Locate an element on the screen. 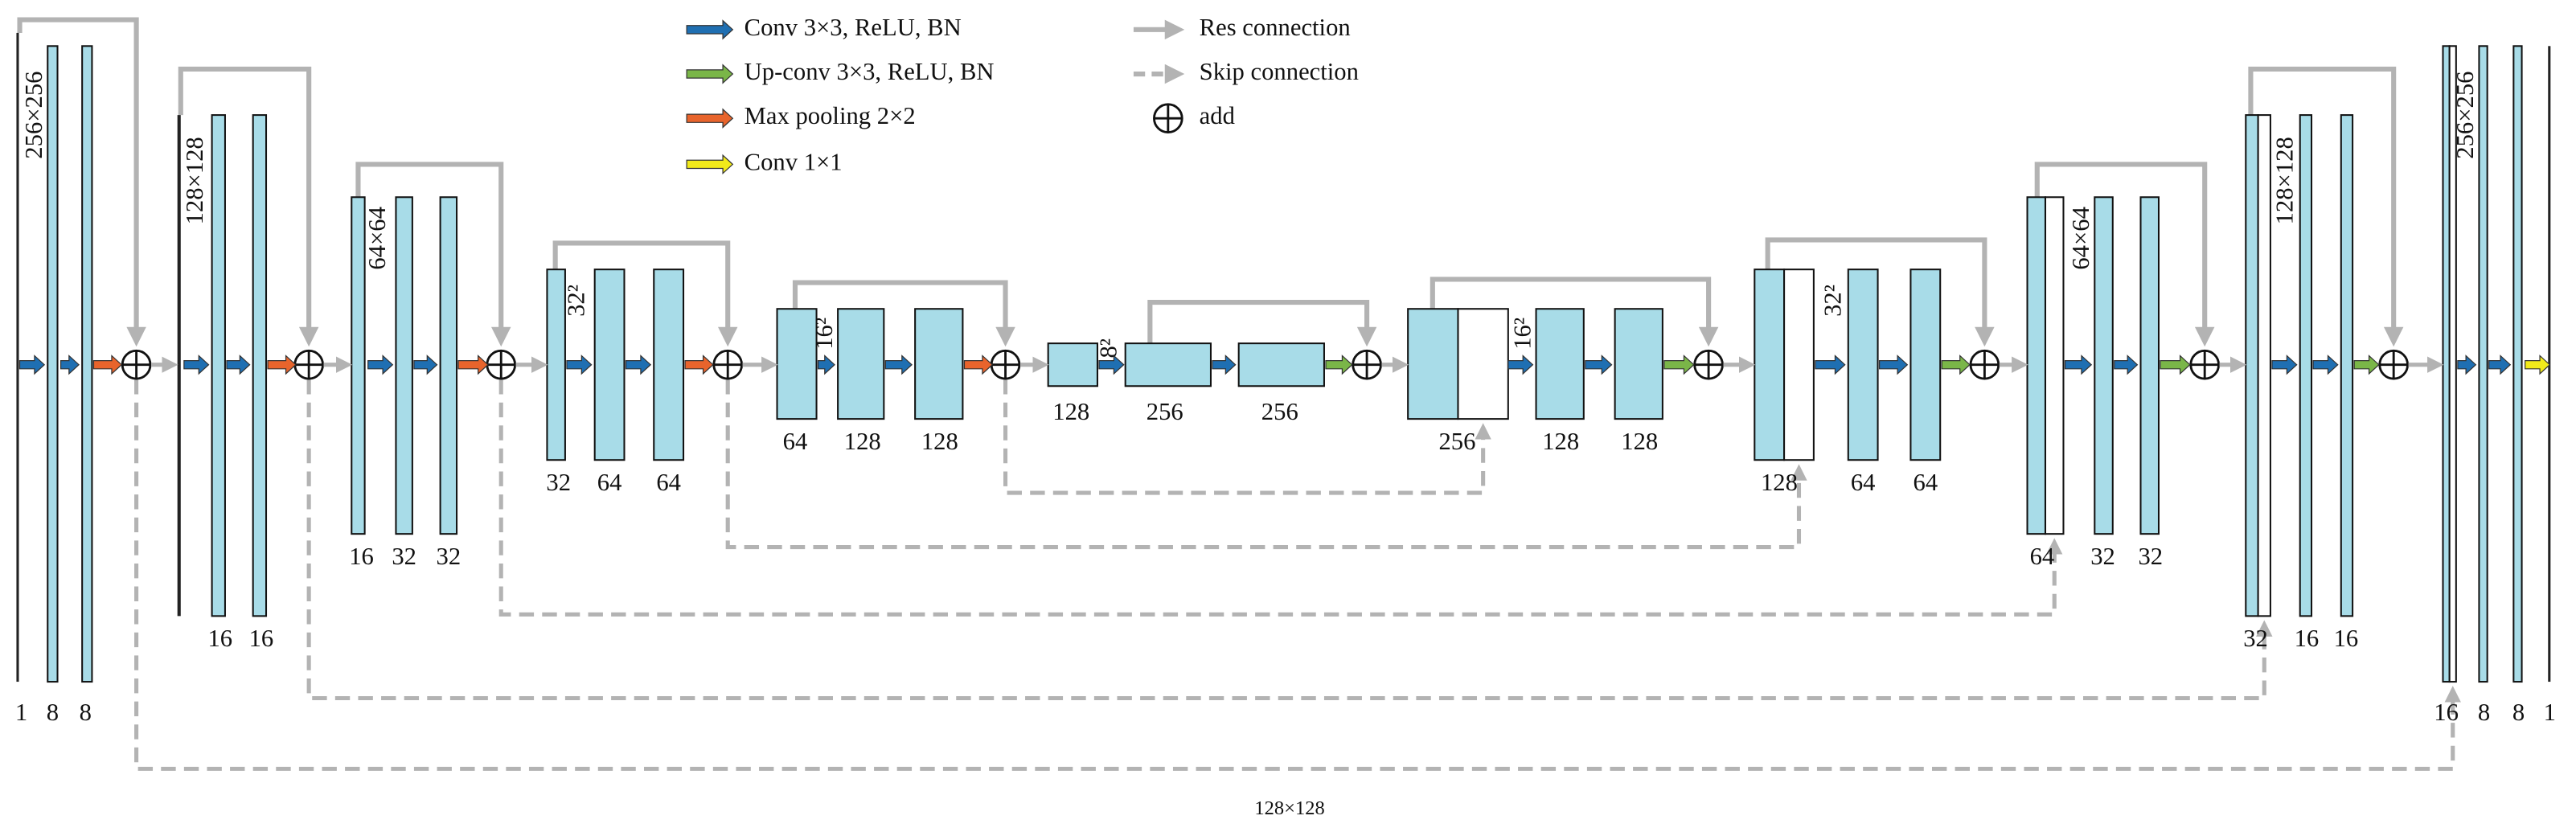 The height and width of the screenshot is (828, 2576). legend-label: Conv 3×3, ReLU, BN is located at coordinates (853, 27).